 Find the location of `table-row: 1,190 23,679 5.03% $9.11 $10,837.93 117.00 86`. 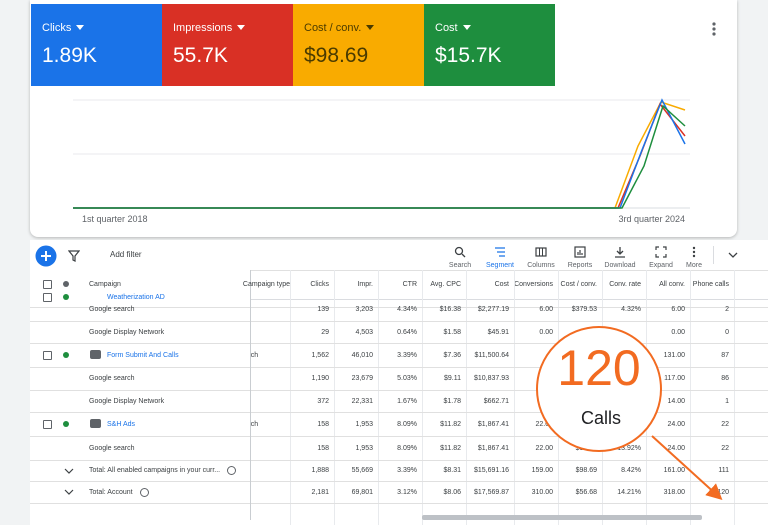

table-row: 1,190 23,679 5.03% $9.11 $10,837.93 117.00 86 is located at coordinates (399, 379).